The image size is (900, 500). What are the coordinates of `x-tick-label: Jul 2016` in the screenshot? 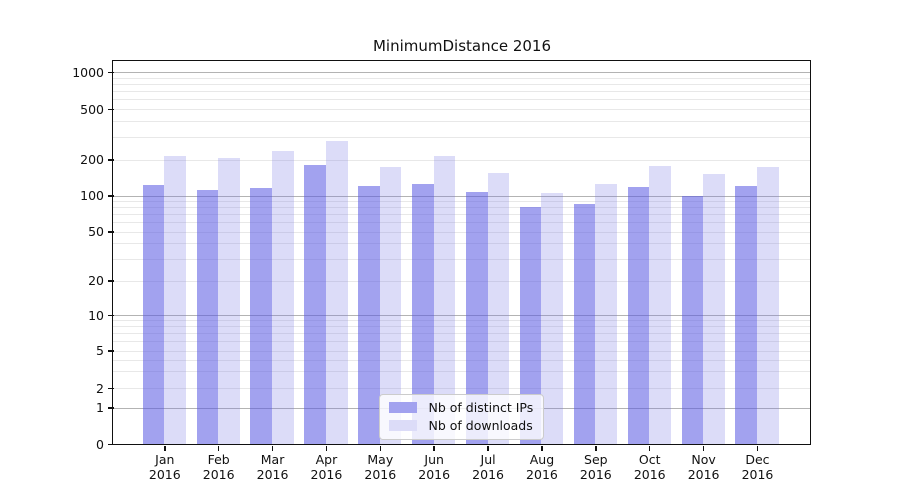 It's located at (488, 467).